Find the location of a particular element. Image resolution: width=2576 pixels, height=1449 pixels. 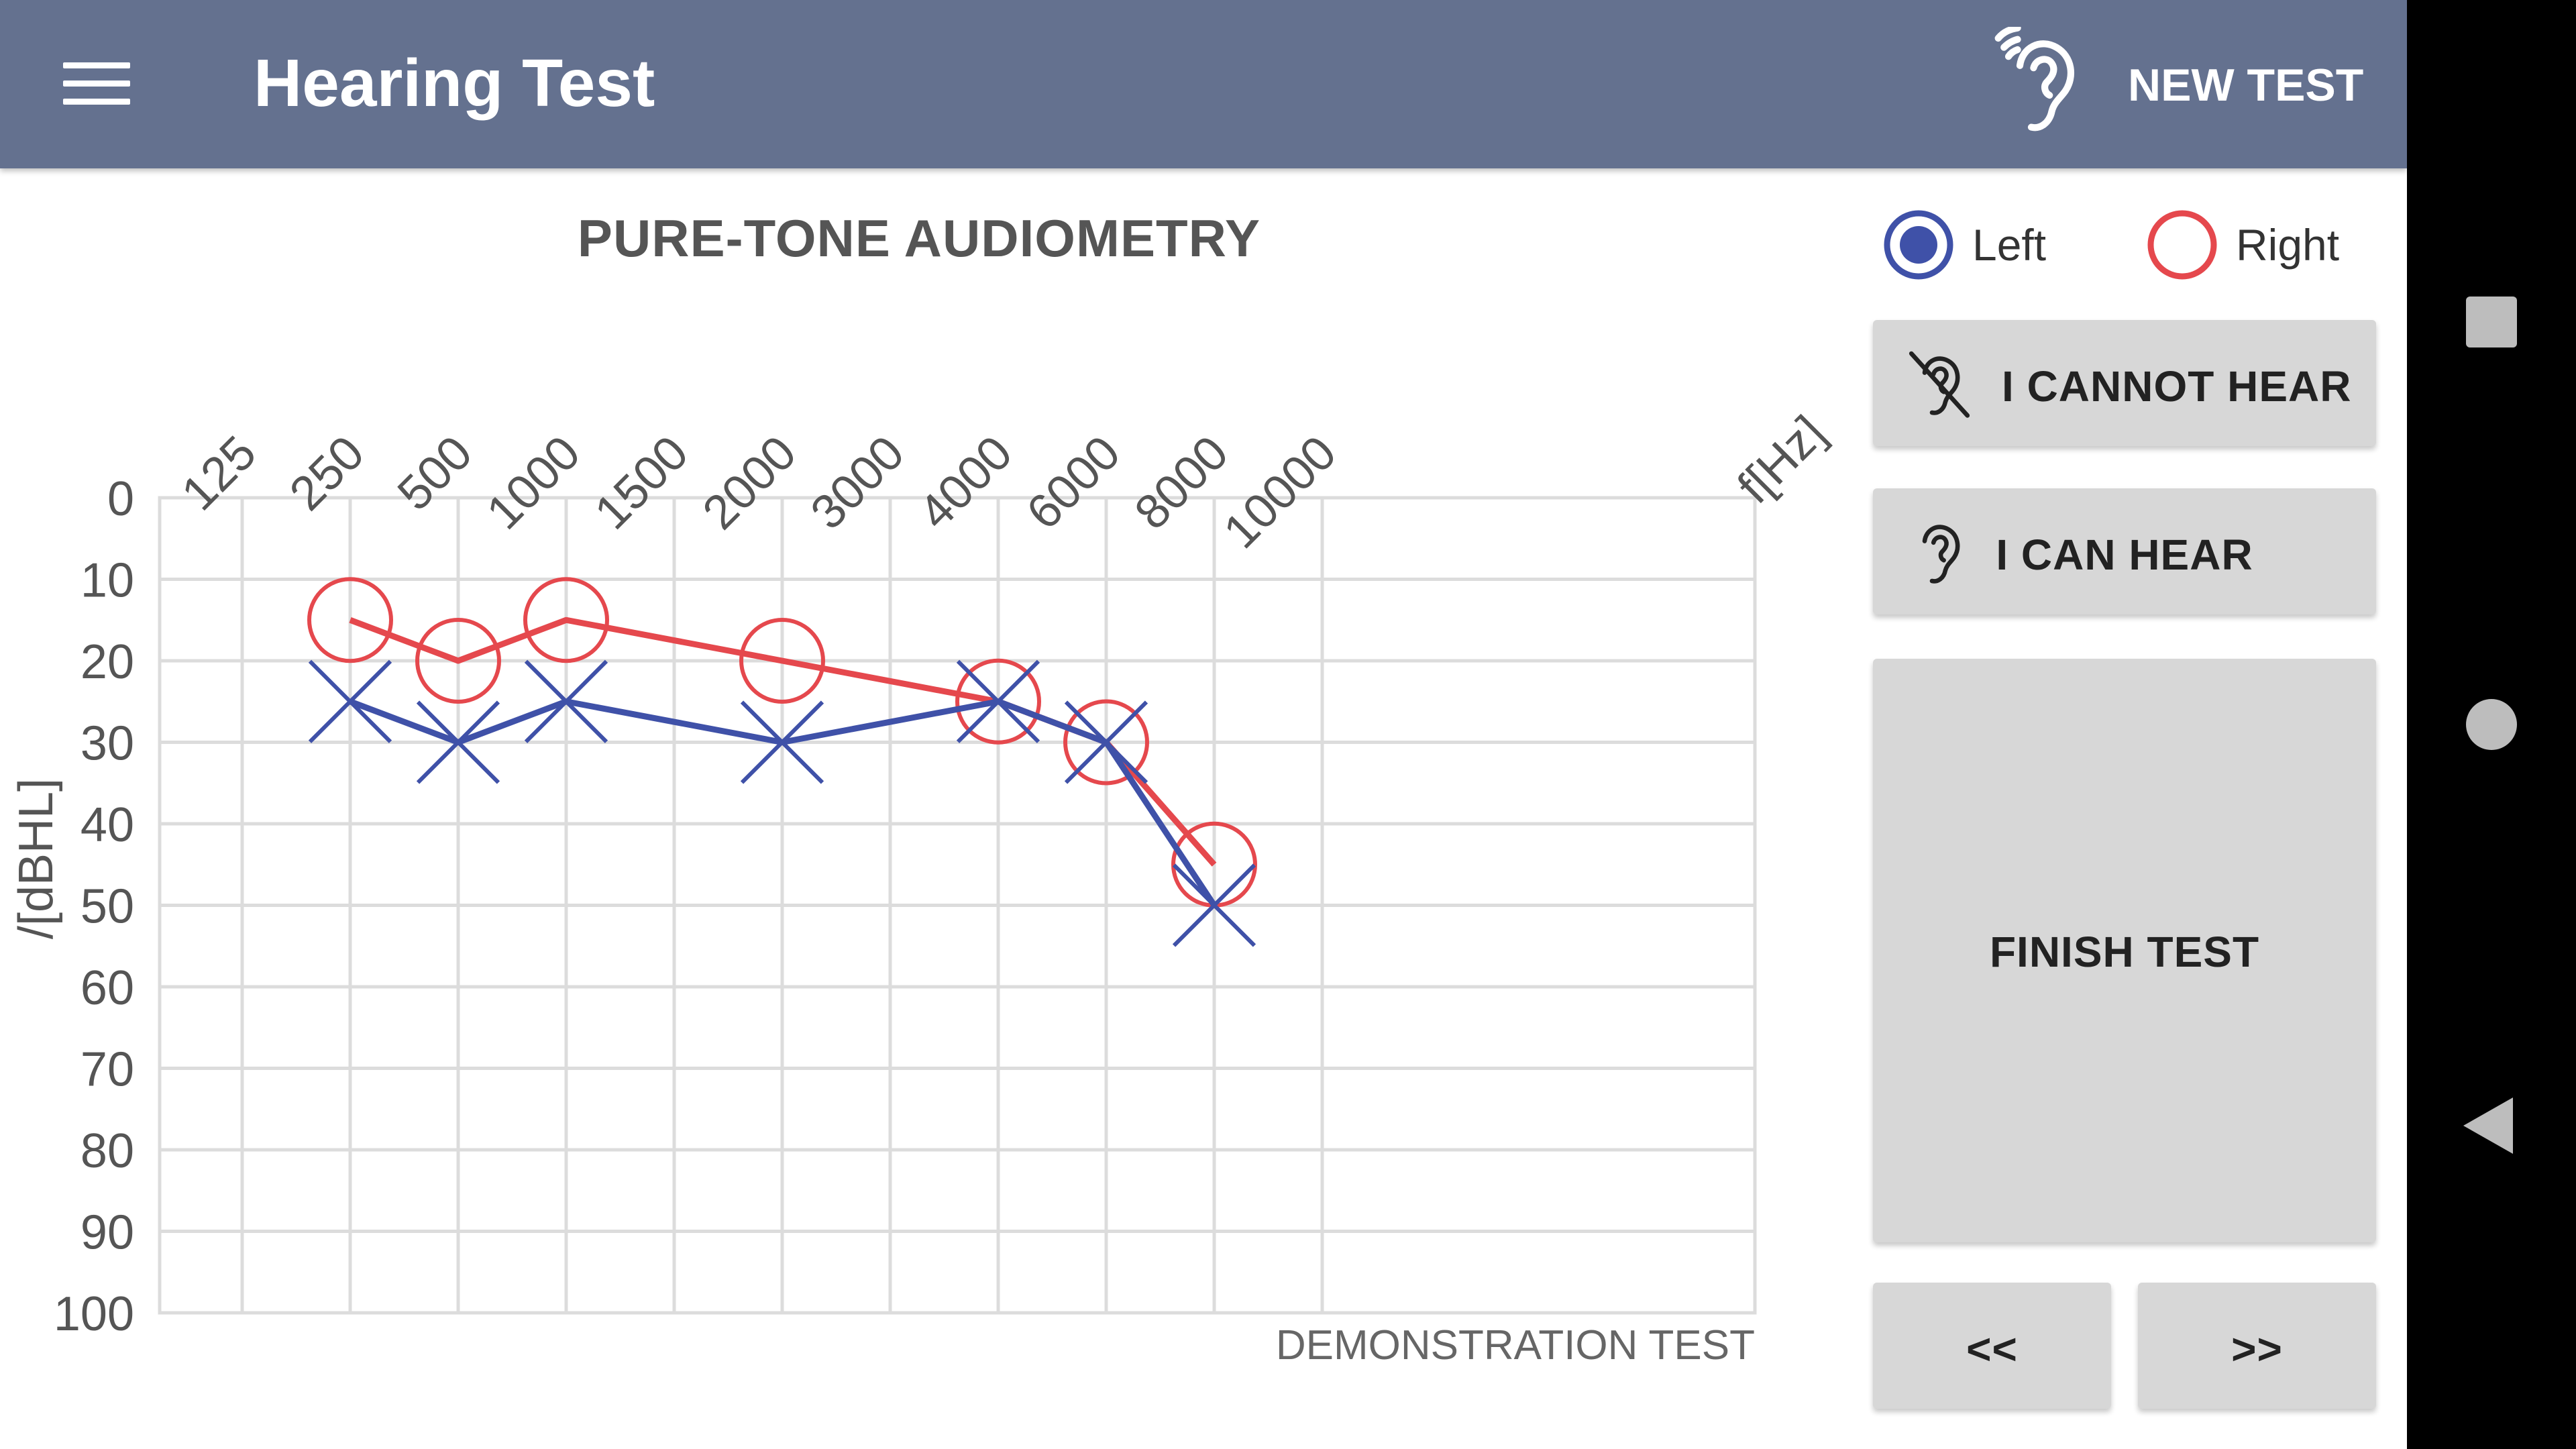

cannot-hear-button: I CANNOT HEAR is located at coordinates (2124, 383).